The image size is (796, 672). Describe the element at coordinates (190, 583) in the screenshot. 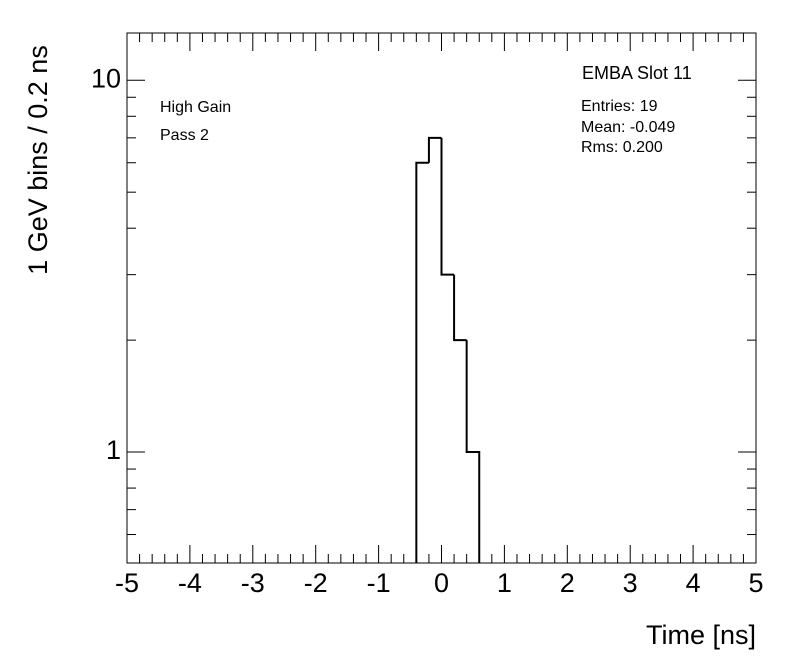

I see `x-tick-label: -4` at that location.